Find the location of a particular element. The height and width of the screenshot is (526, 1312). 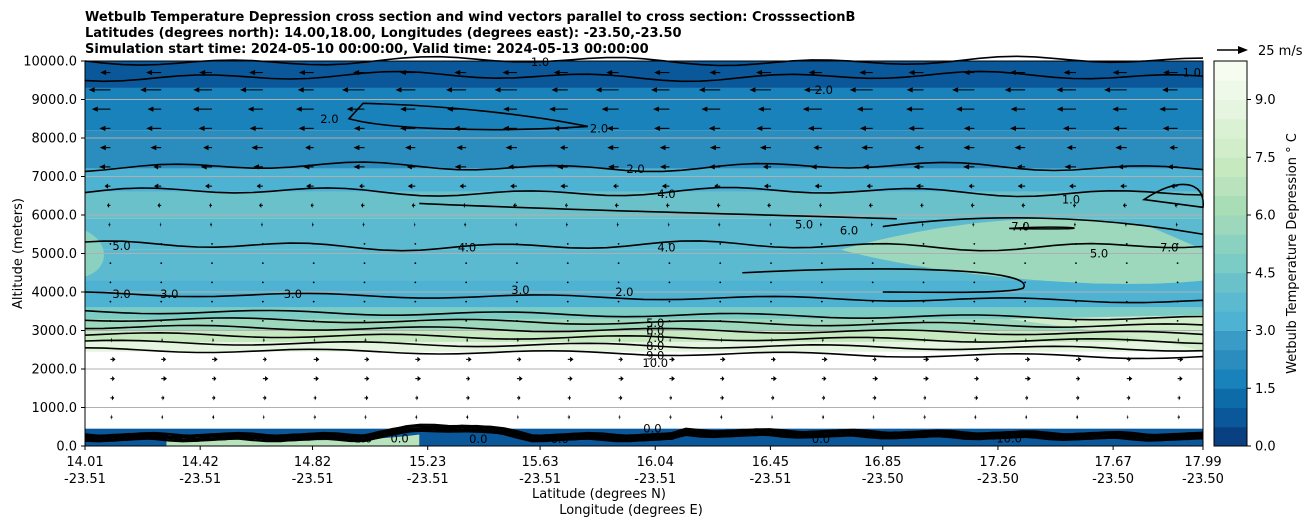

colorbar-label: Wetbulb Temperature Depression ° C is located at coordinates (1292, 253).